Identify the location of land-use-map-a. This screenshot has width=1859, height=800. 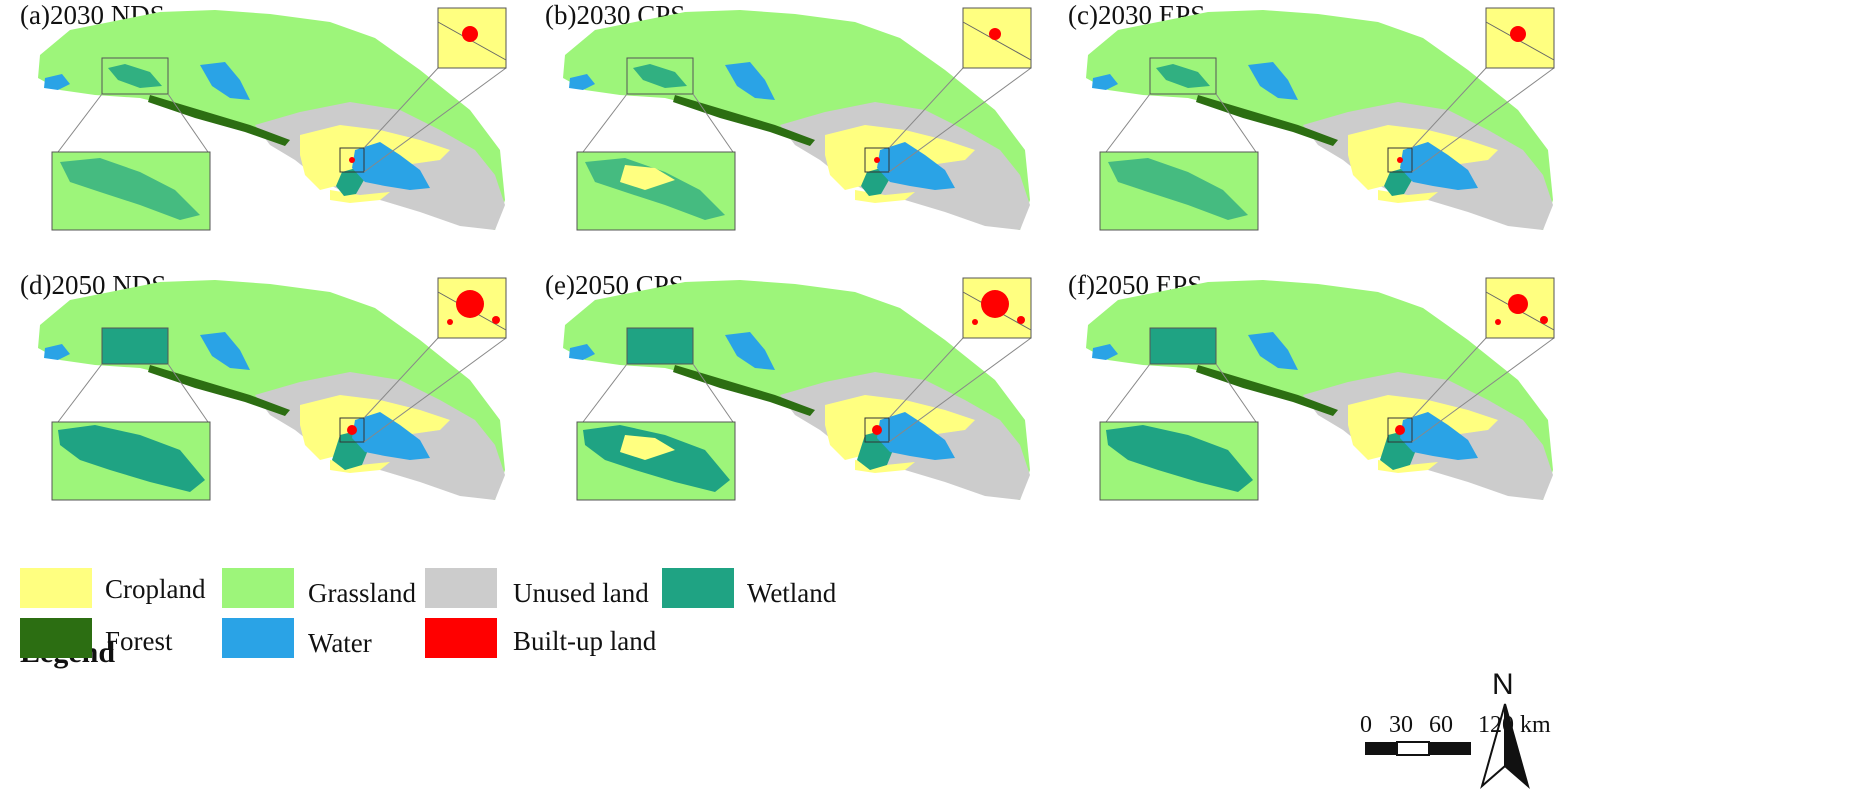
(272, 119).